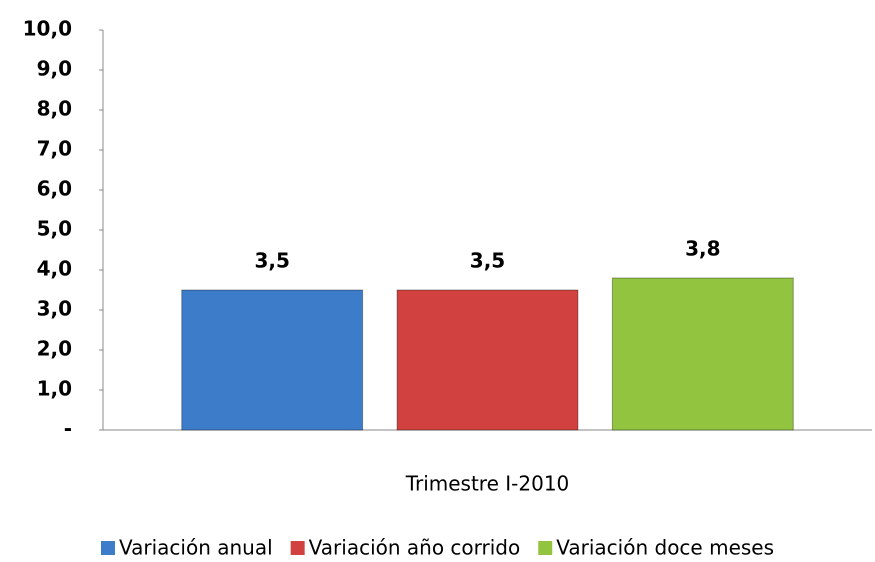 The image size is (875, 562). What do you see at coordinates (68, 429) in the screenshot?
I see `y-tick-label: -` at bounding box center [68, 429].